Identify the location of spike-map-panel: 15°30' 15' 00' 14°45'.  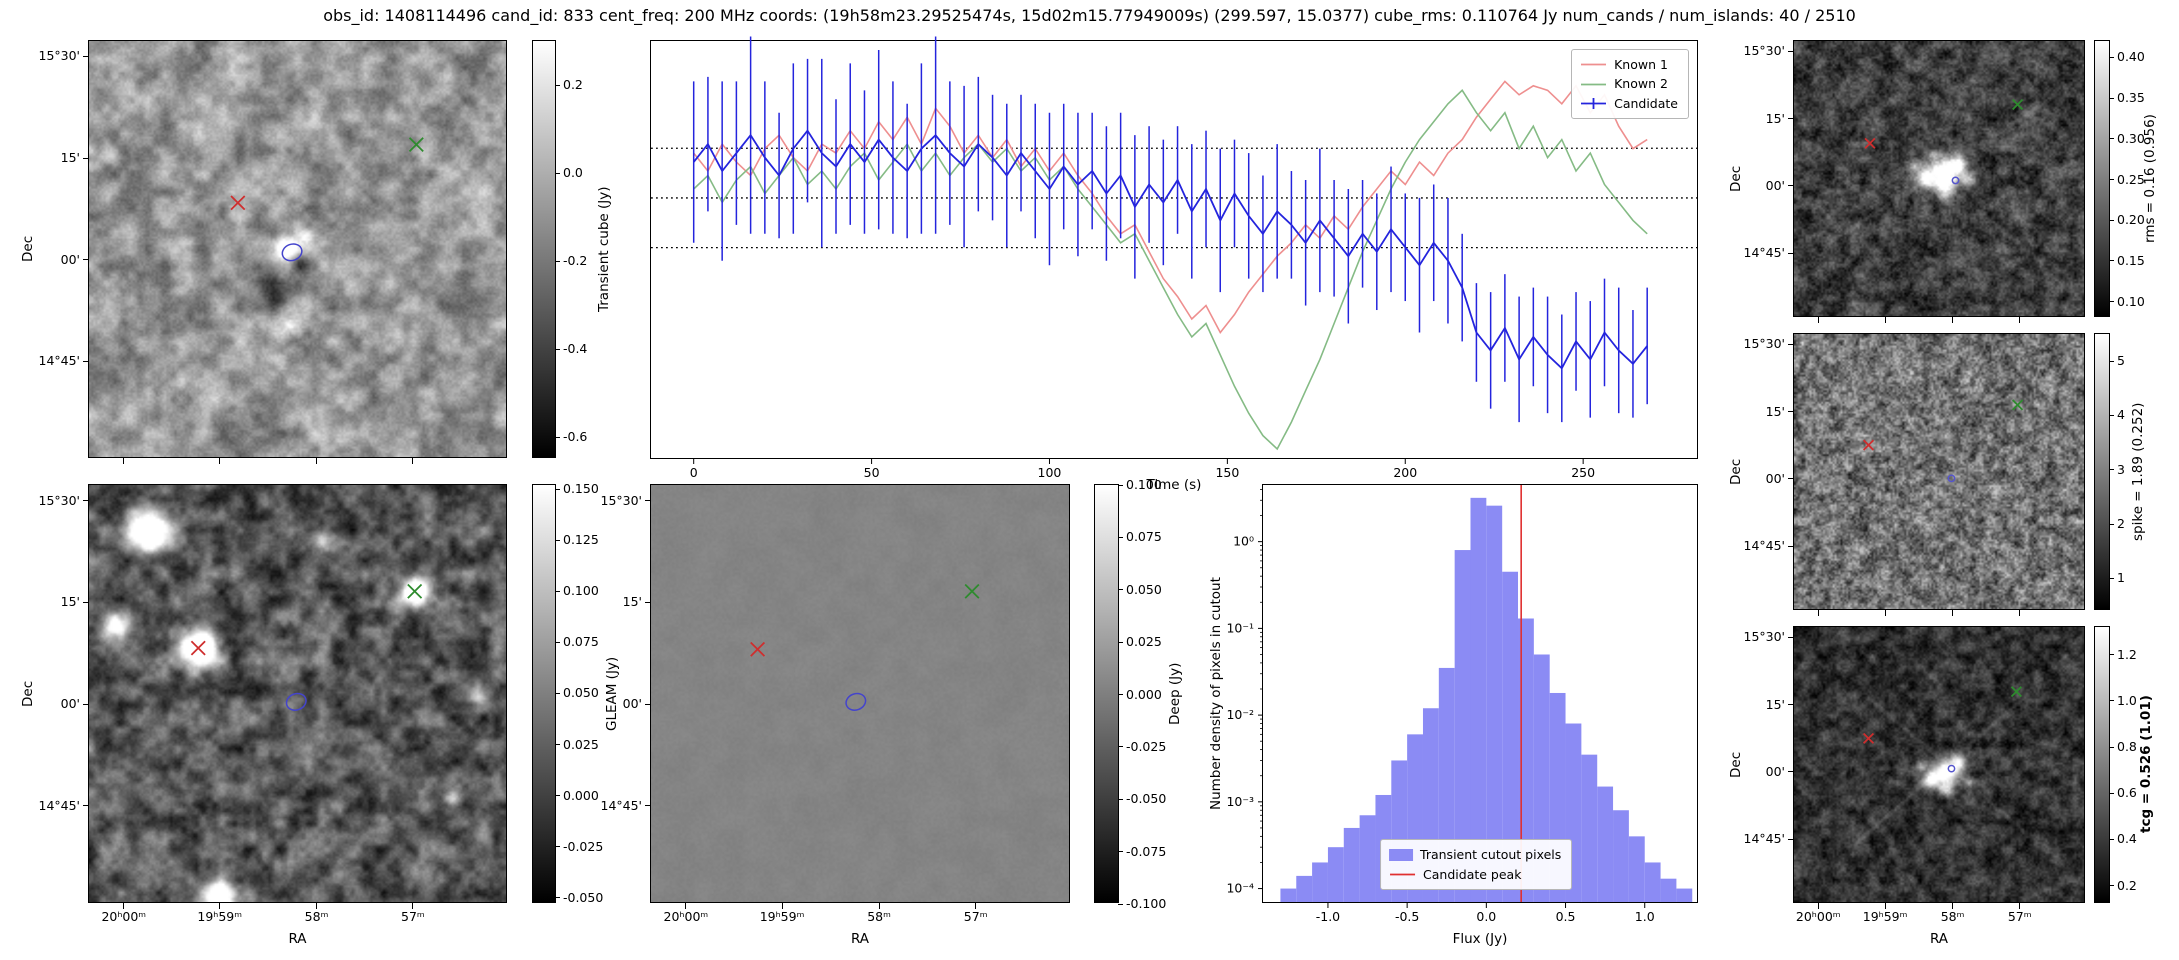
(1914, 474).